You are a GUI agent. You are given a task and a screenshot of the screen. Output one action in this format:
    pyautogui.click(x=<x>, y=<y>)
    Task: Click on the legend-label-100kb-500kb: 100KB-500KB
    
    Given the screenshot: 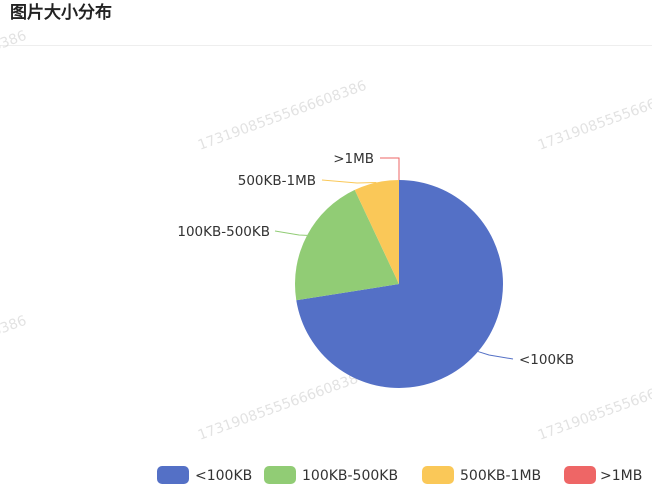 What is the action you would take?
    pyautogui.click(x=350, y=476)
    